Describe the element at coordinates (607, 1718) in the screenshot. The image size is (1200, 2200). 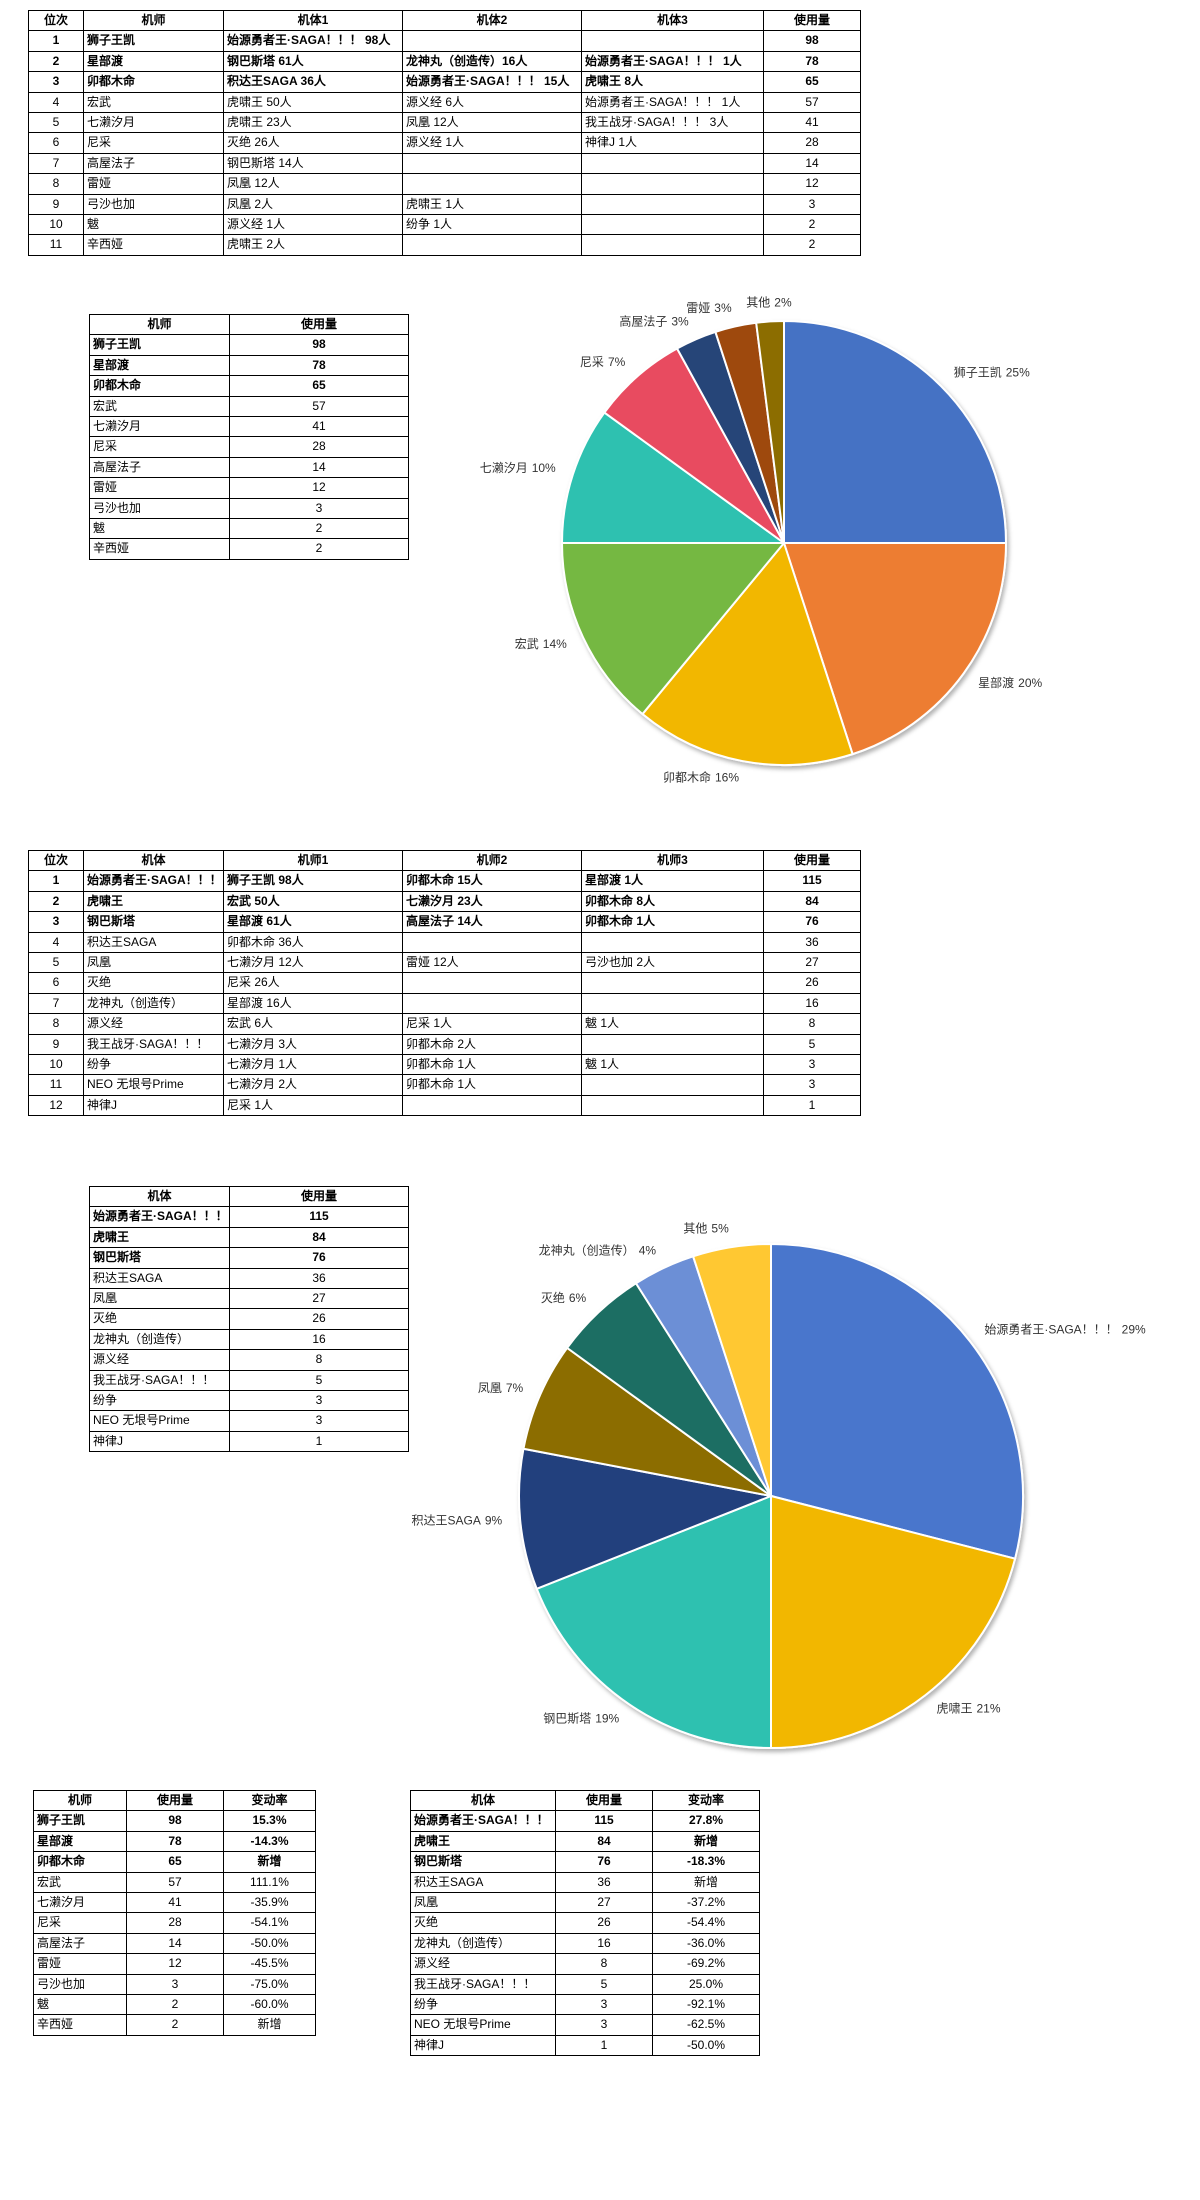
I see `pie-label-value: 19%` at that location.